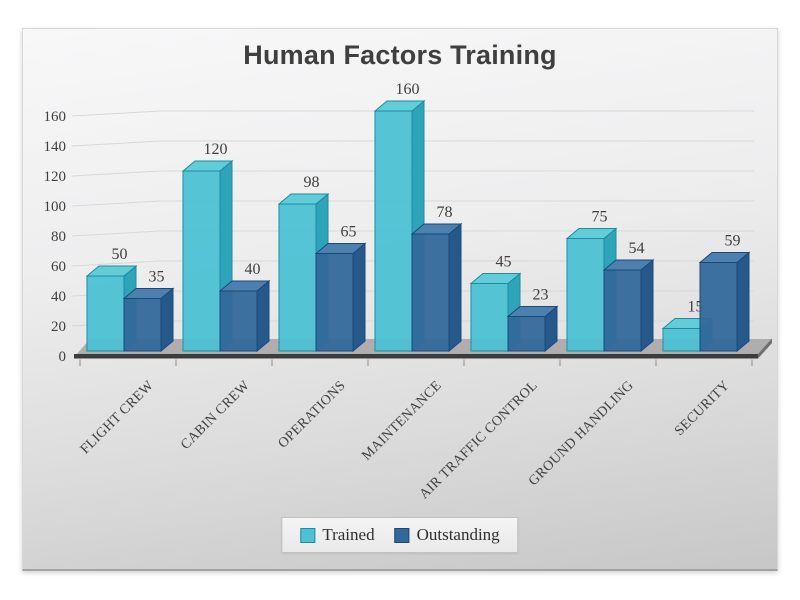  Describe the element at coordinates (349, 232) in the screenshot. I see `value-label-outstanding-operations: 65` at that location.